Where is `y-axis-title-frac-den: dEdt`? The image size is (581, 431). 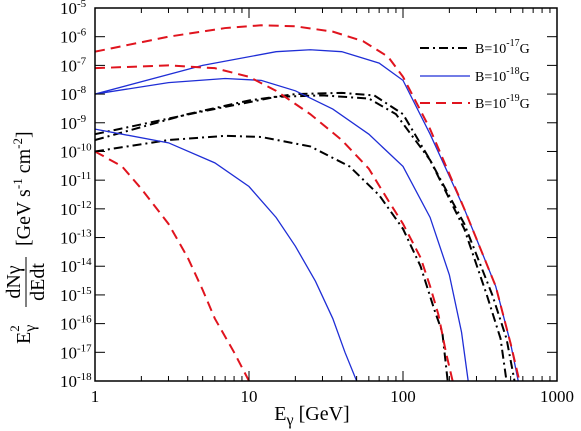
y-axis-title-frac-den: dEdt is located at coordinates (38, 282).